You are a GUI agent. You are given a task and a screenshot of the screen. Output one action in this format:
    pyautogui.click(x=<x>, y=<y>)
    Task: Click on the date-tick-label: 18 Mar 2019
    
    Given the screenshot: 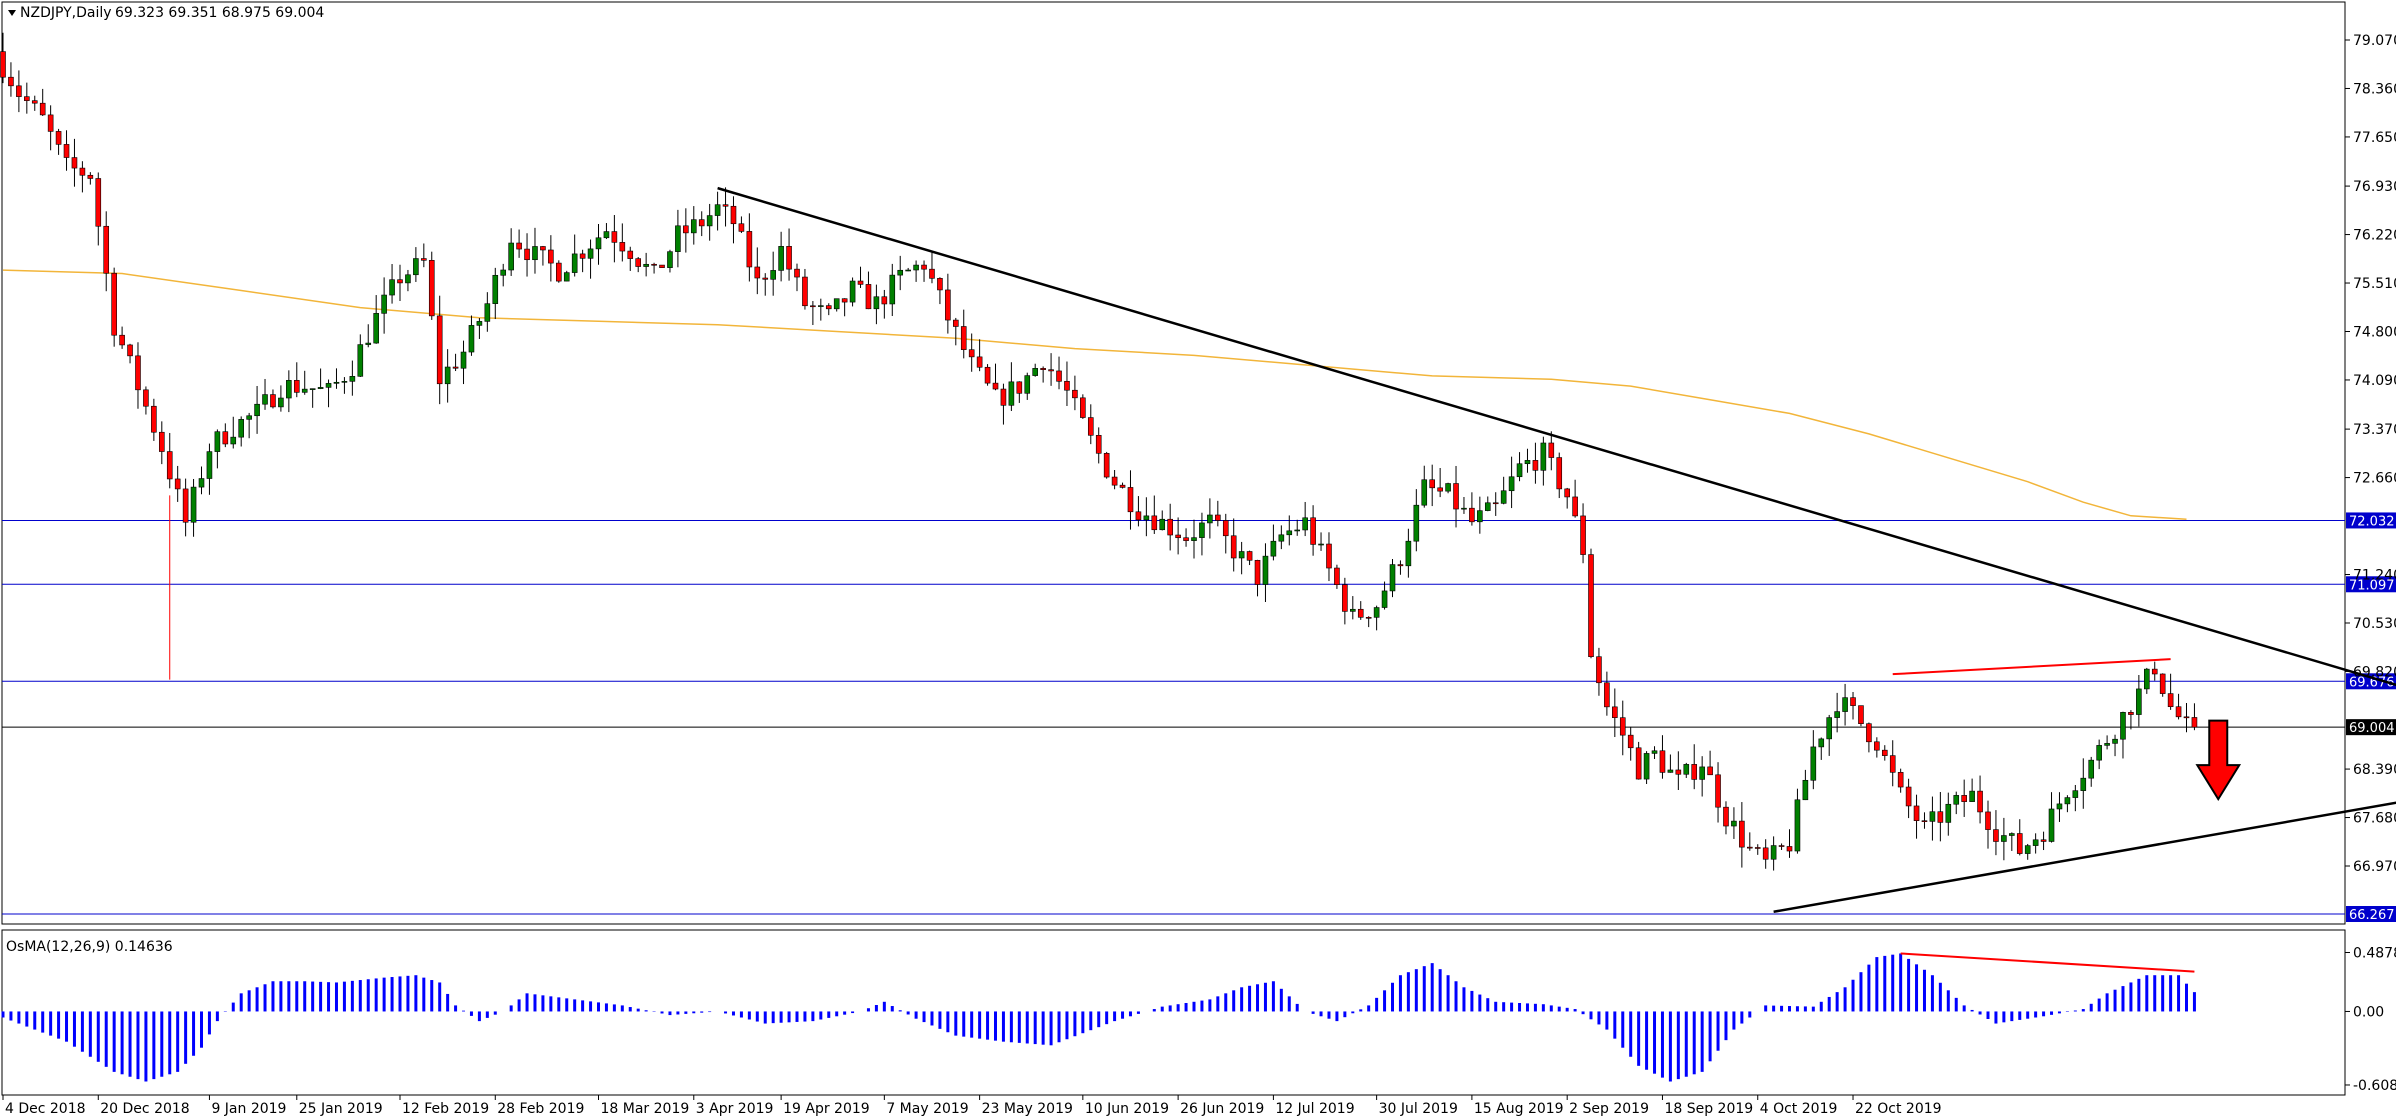 What is the action you would take?
    pyautogui.click(x=645, y=1109)
    